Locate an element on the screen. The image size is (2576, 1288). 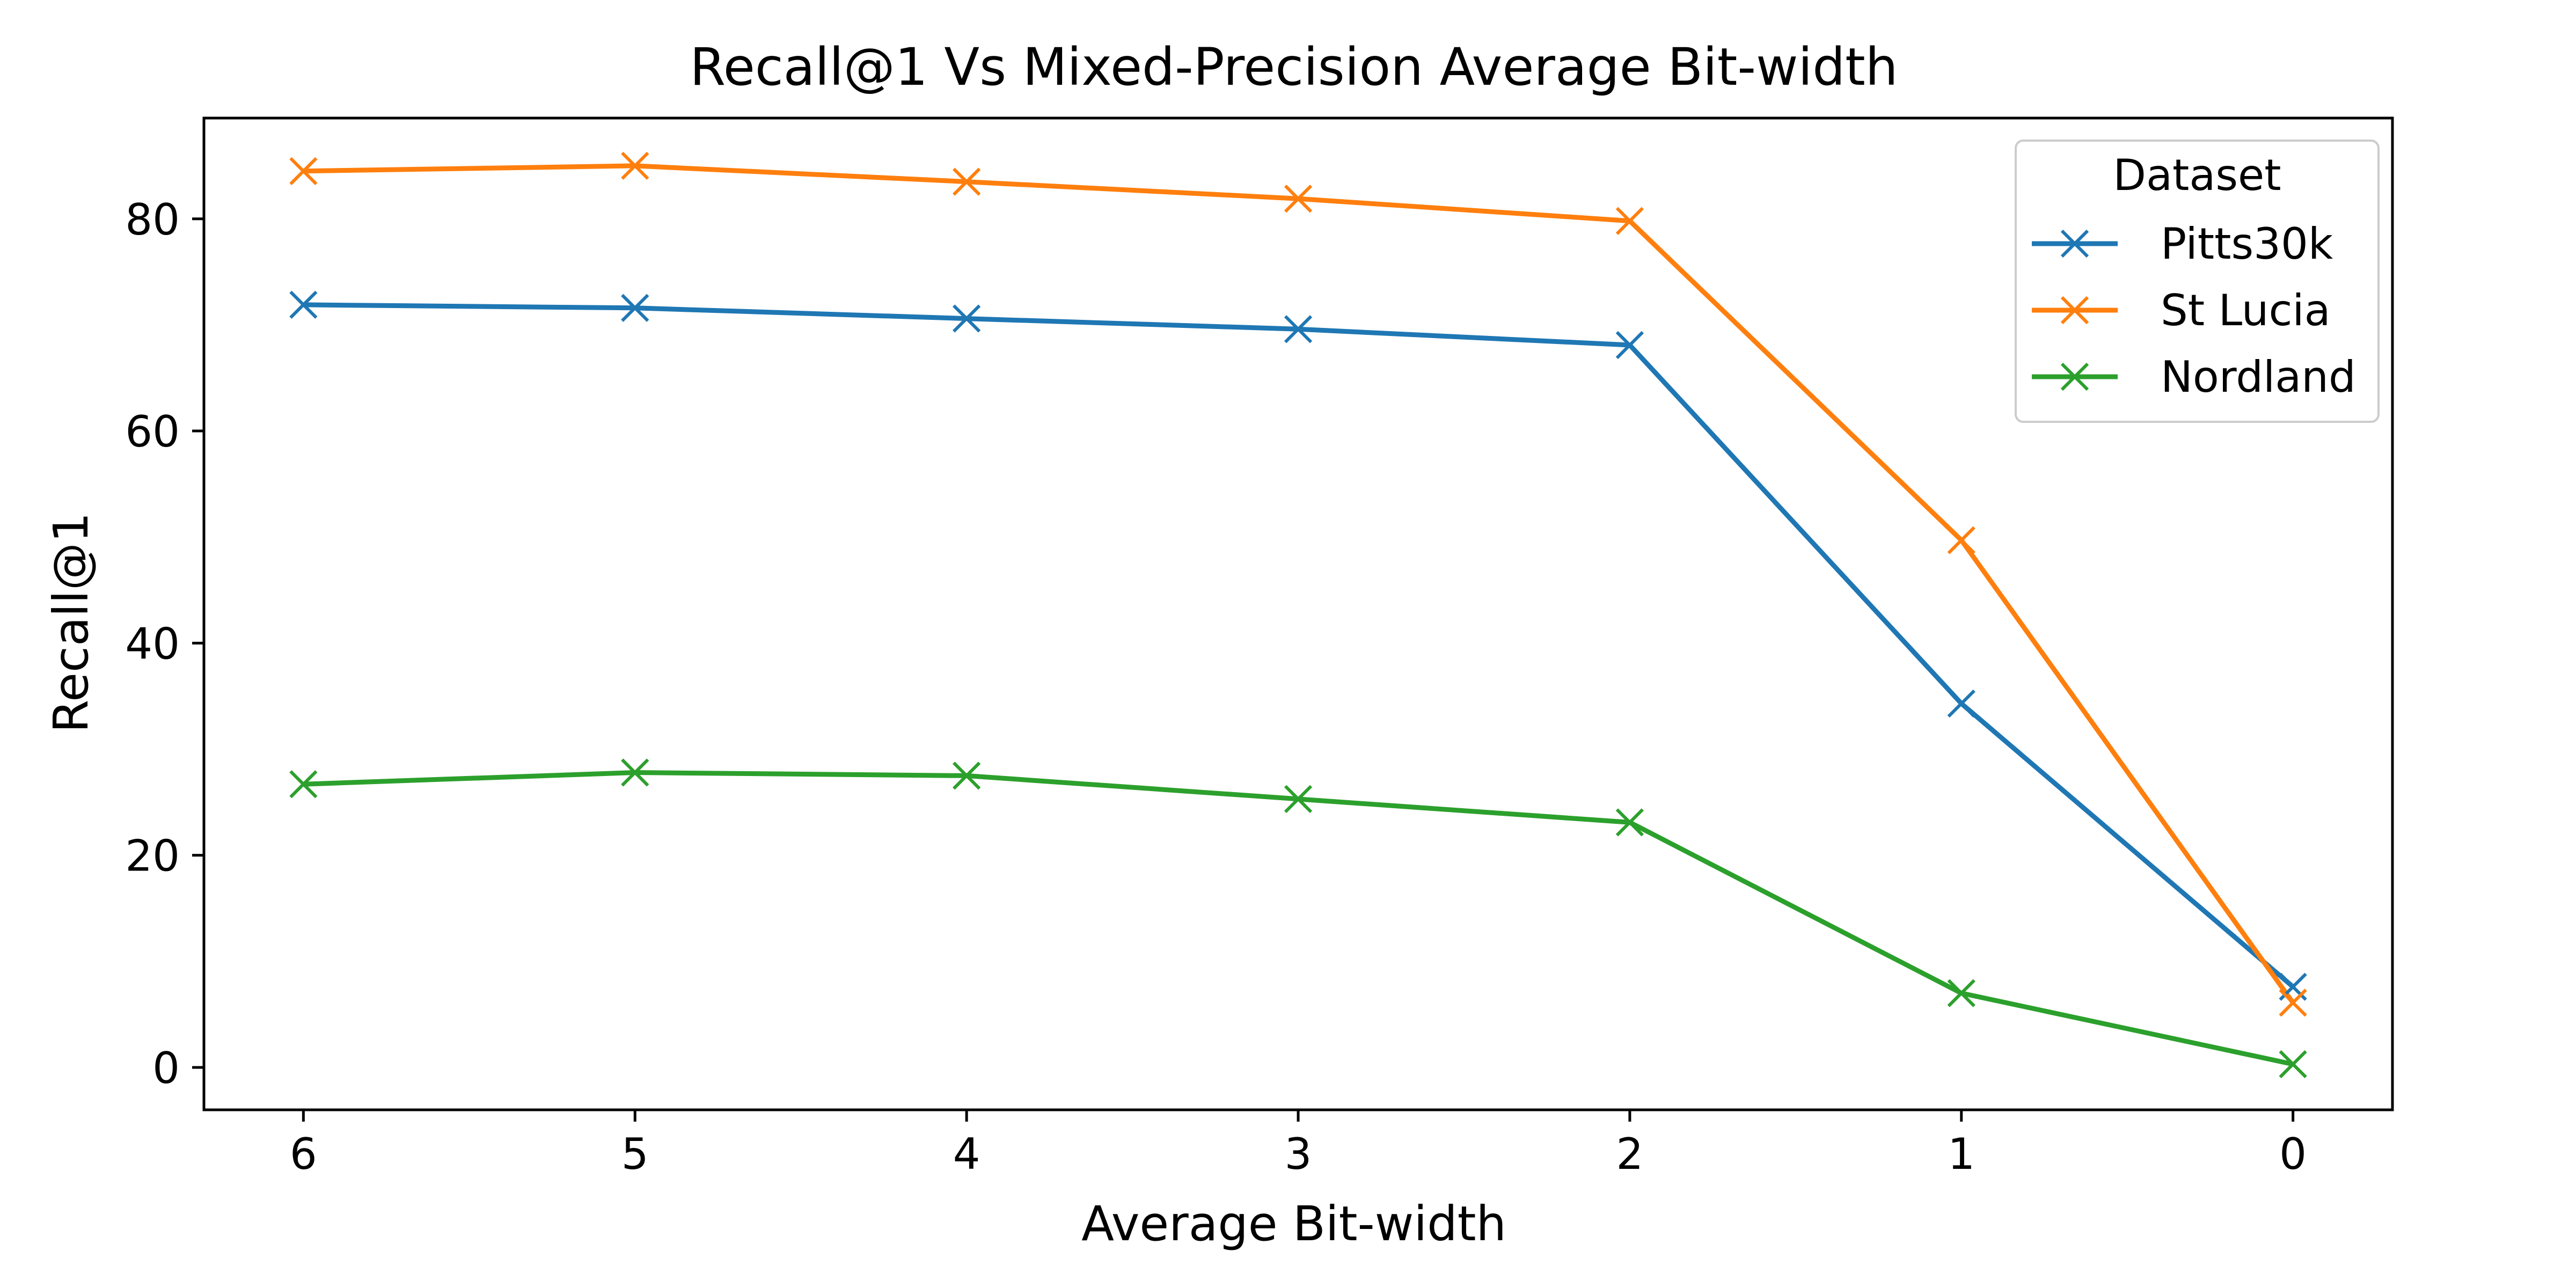
y-tick-label: 80 is located at coordinates (152, 220).